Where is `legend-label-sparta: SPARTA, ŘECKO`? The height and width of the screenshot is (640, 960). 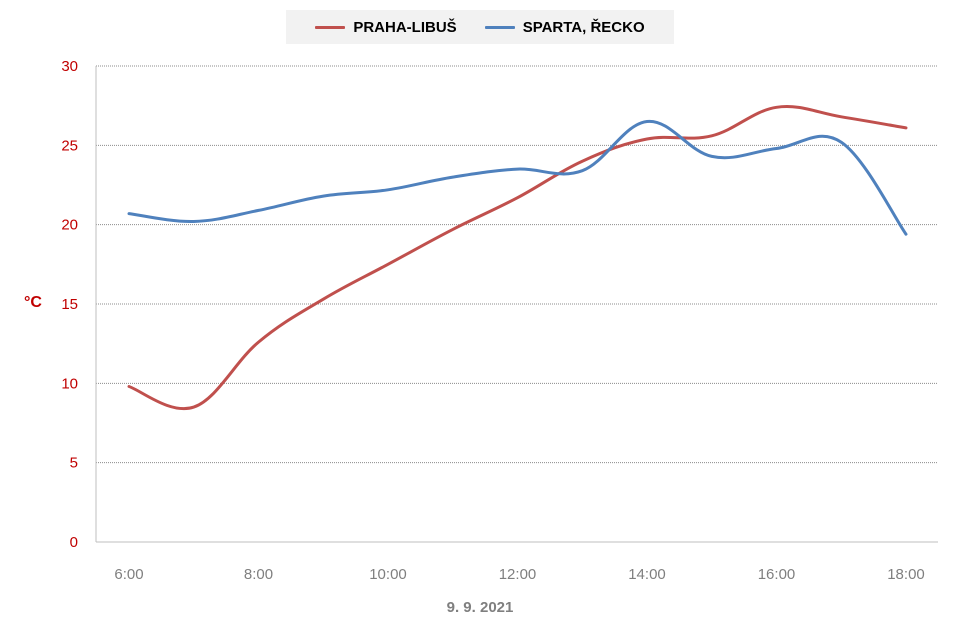
legend-label-sparta: SPARTA, ŘECKO is located at coordinates (583, 27).